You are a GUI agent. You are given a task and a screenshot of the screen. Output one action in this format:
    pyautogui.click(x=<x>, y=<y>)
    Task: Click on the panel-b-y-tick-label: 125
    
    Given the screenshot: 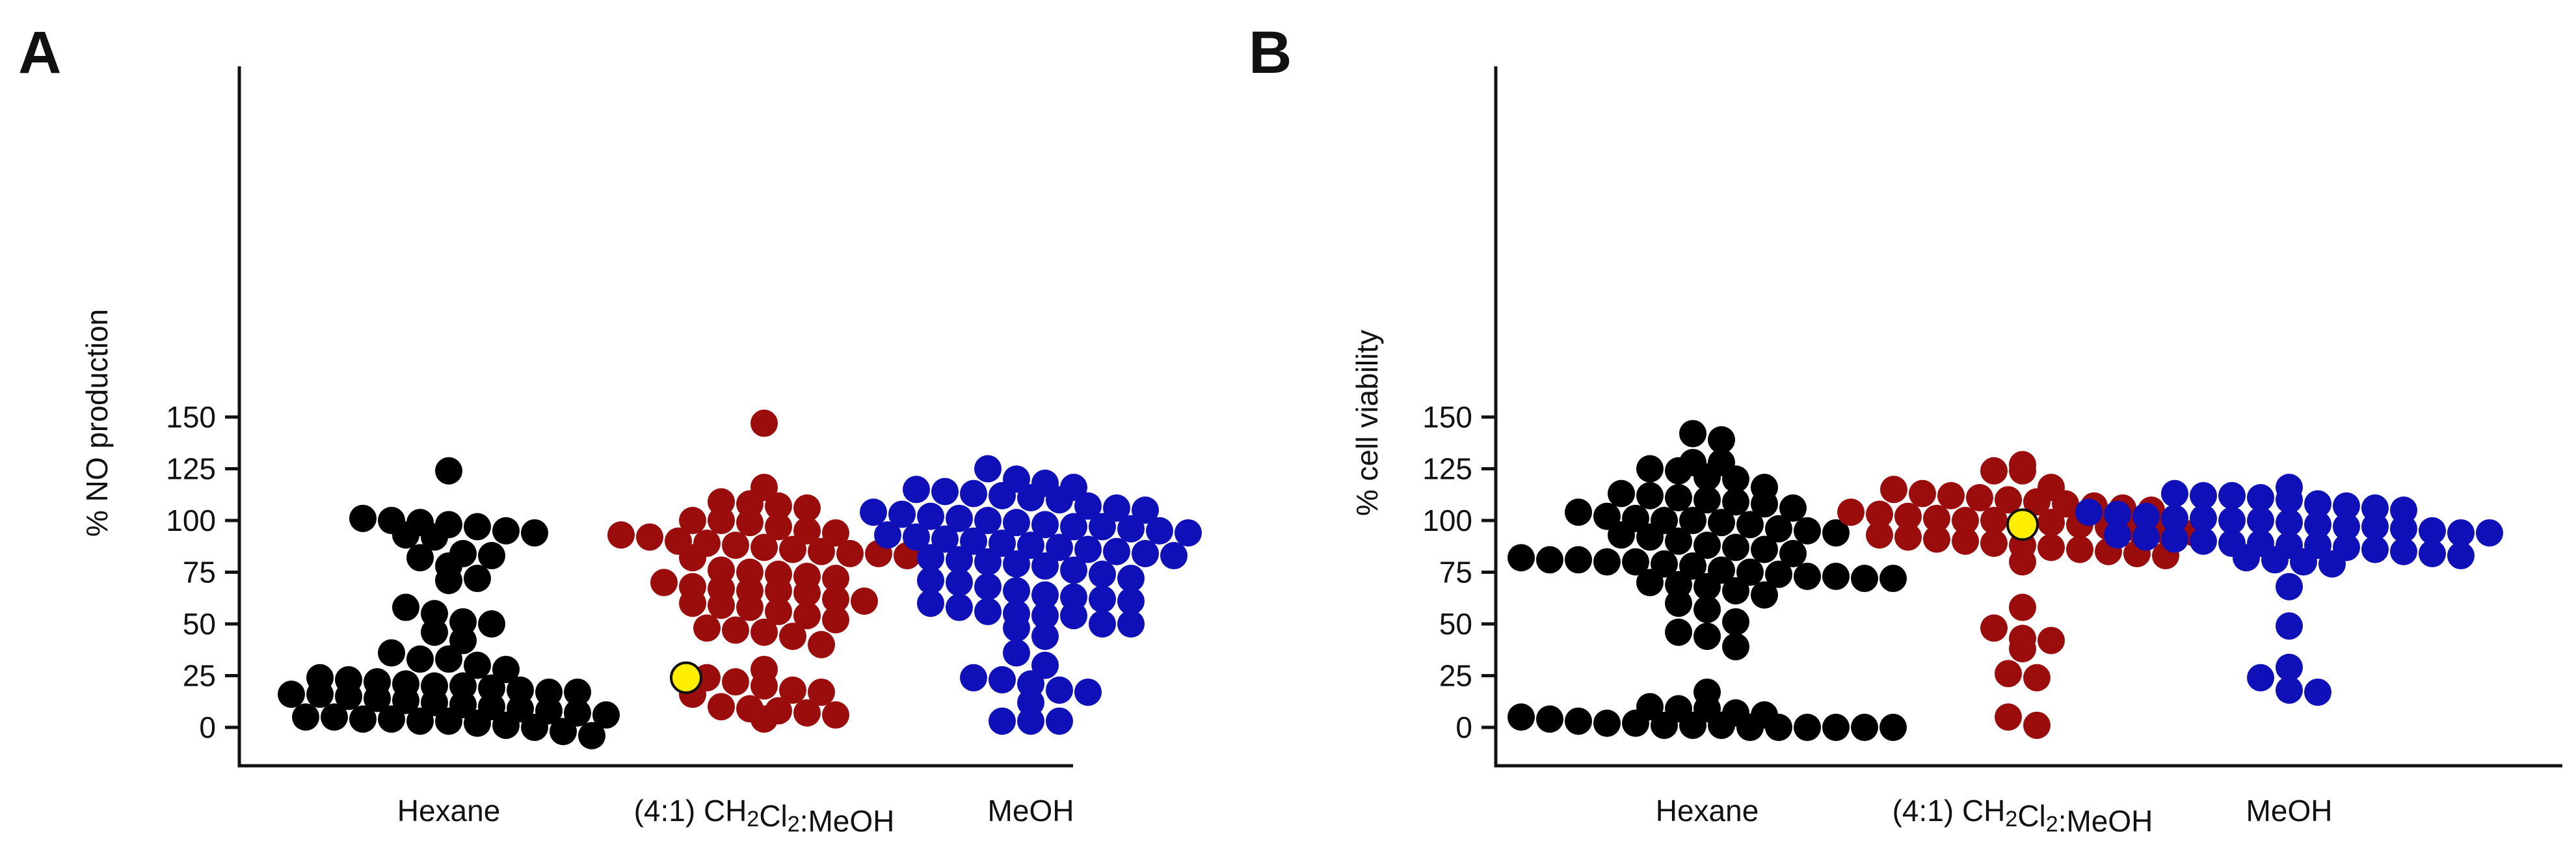 What is the action you would take?
    pyautogui.click(x=1447, y=469)
    